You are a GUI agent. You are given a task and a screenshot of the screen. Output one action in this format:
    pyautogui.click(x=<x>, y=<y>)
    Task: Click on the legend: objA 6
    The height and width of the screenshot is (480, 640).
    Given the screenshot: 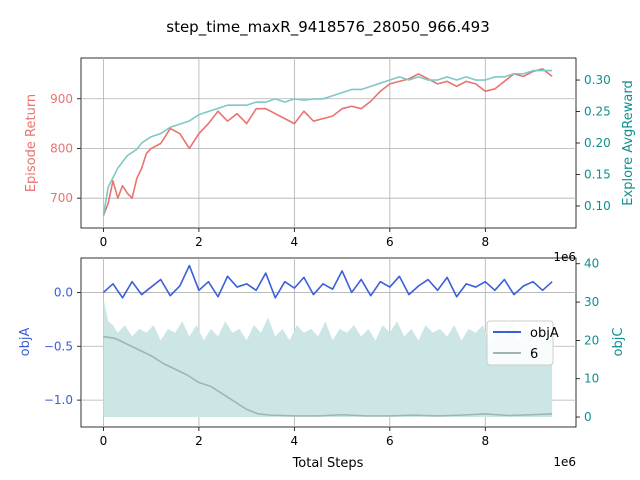 What is the action you would take?
    pyautogui.click(x=522, y=343)
    